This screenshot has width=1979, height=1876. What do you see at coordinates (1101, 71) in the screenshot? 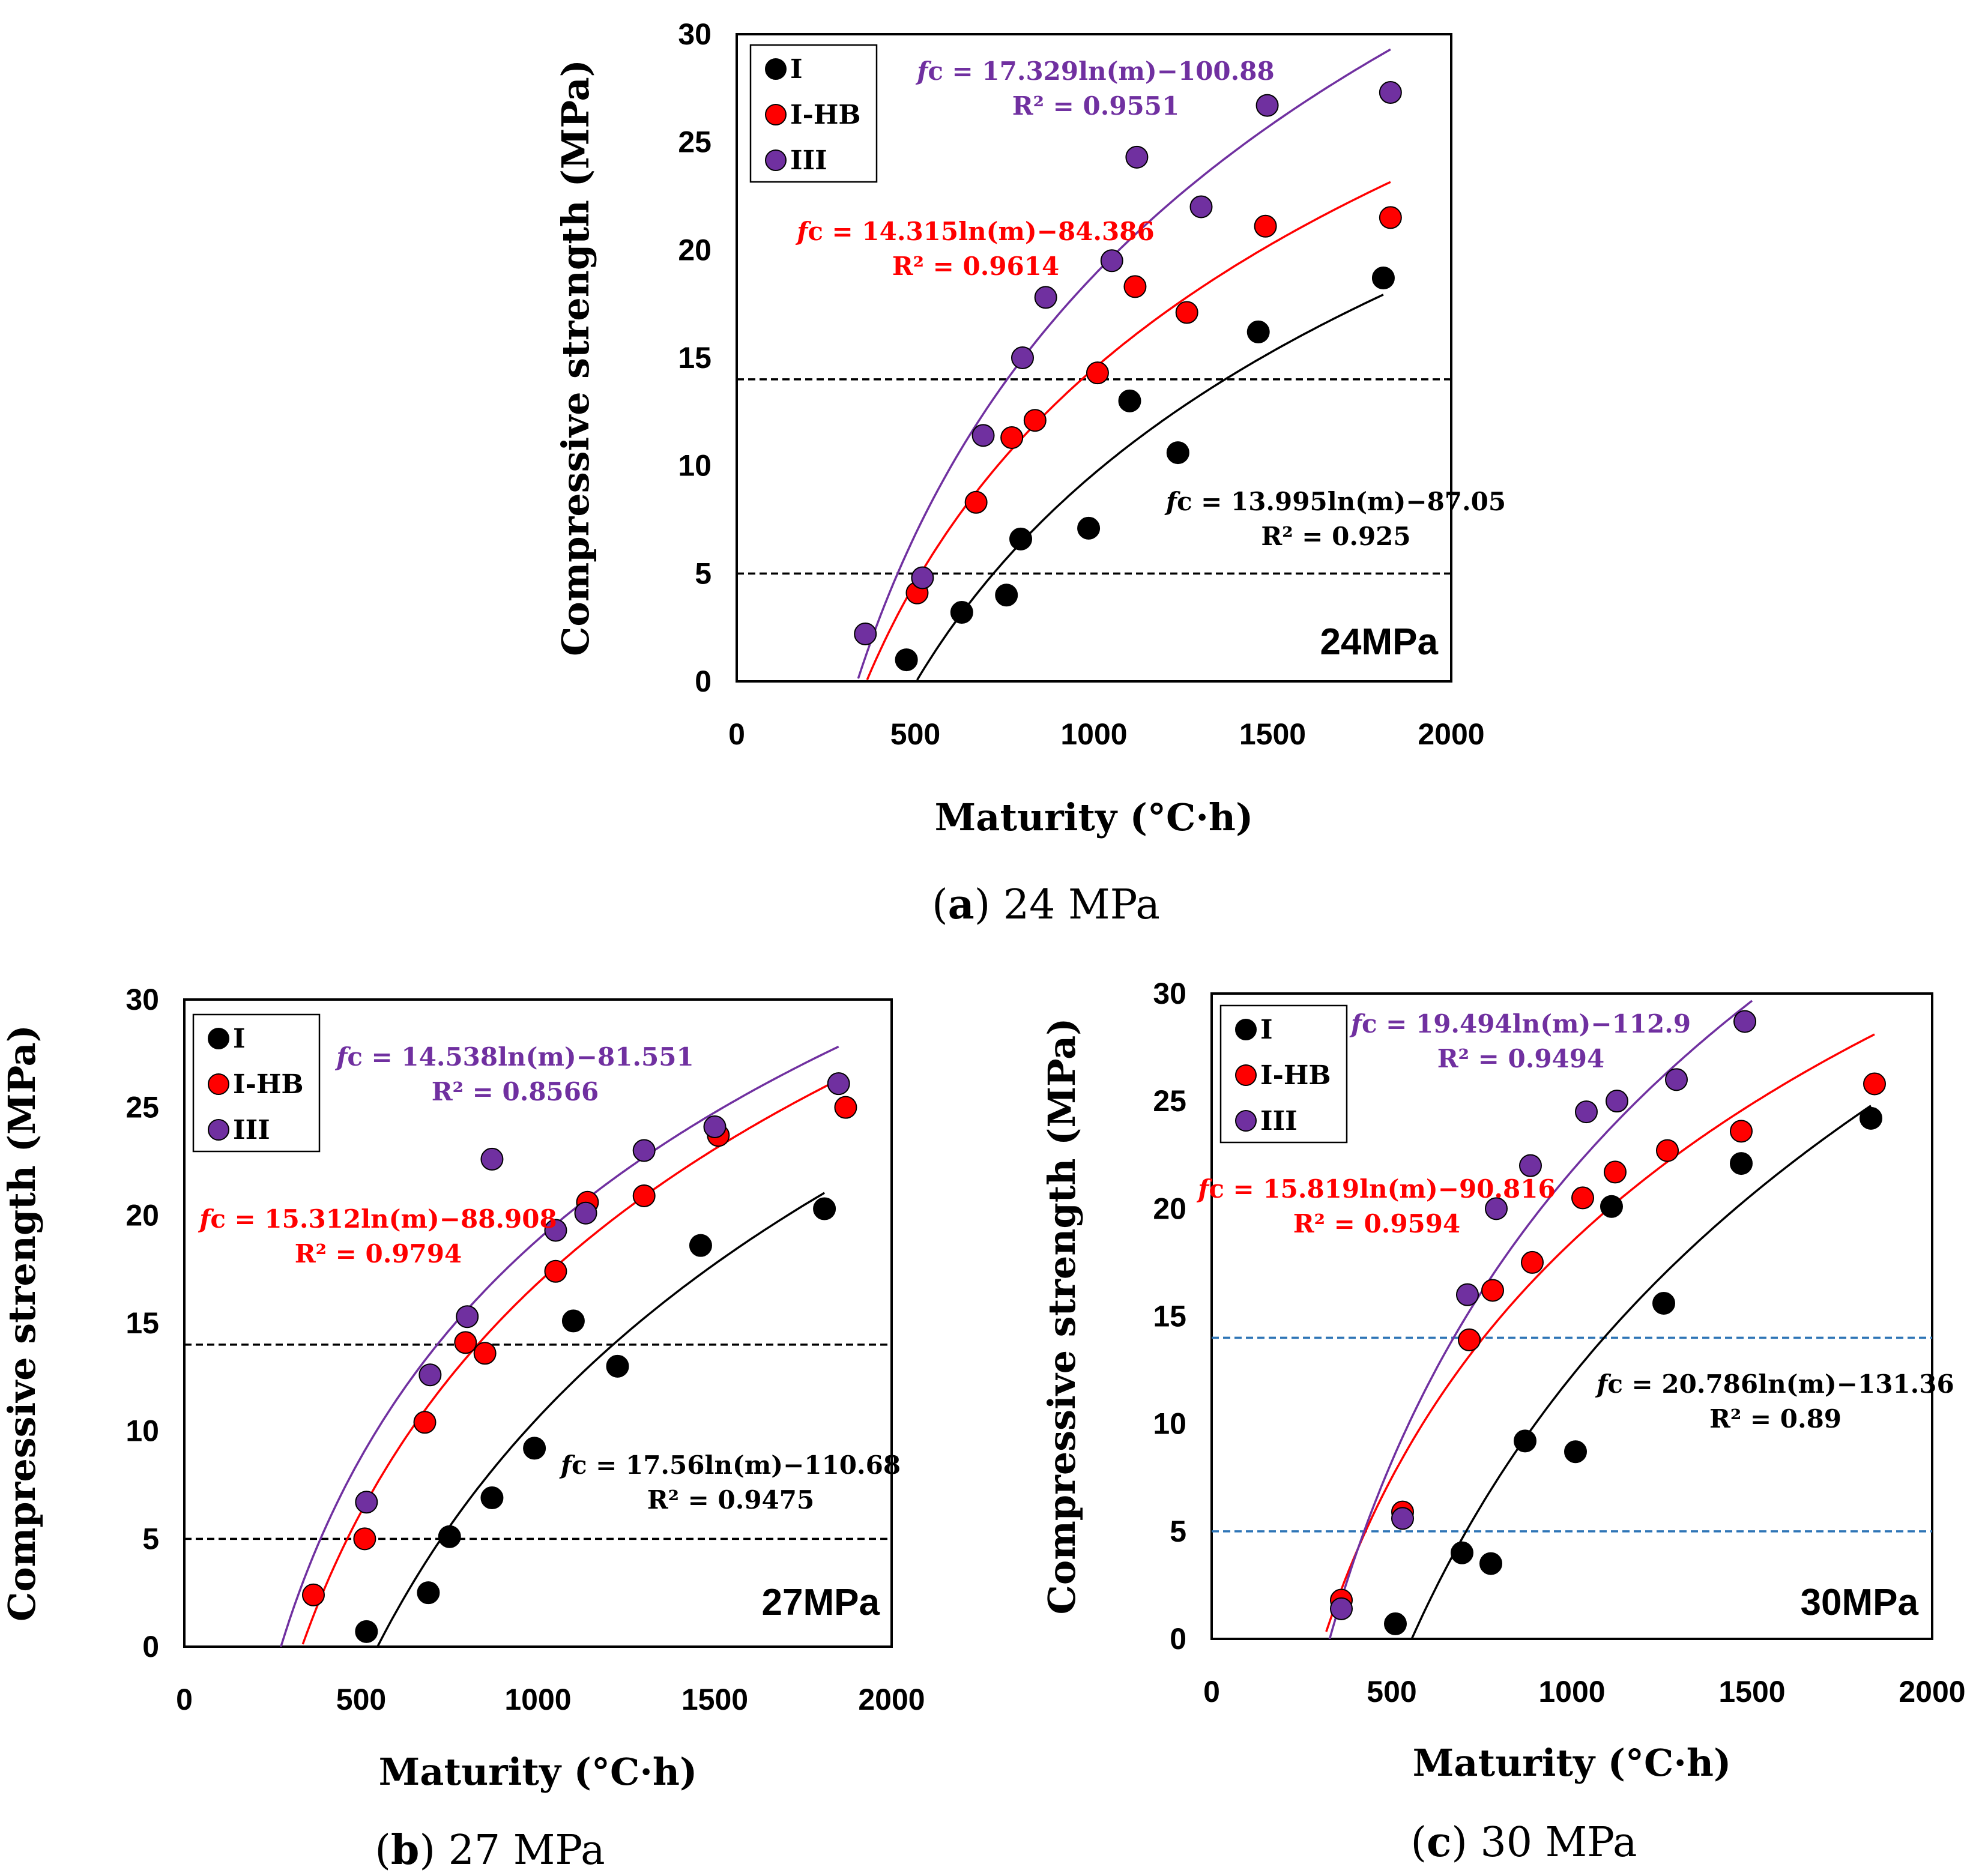
I see `equation-body: c = 17.329ln(m)−100.88` at bounding box center [1101, 71].